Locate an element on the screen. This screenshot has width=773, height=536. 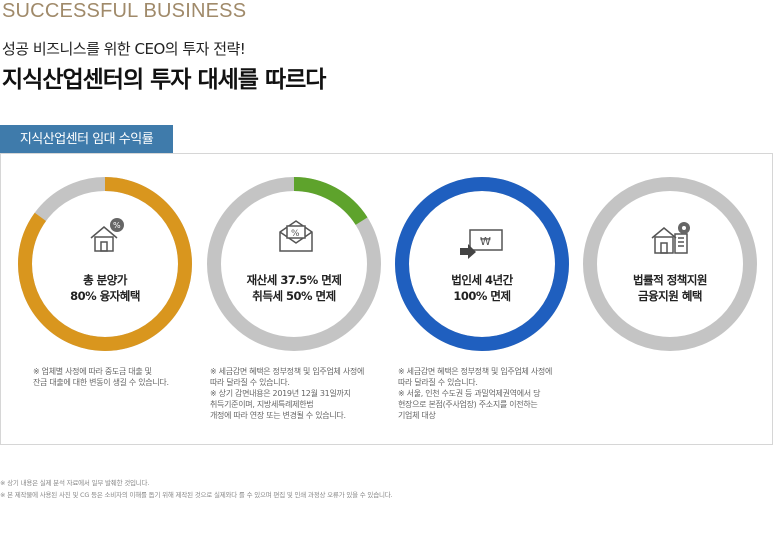
won-card-icon: ₩ is located at coordinates (481, 243).